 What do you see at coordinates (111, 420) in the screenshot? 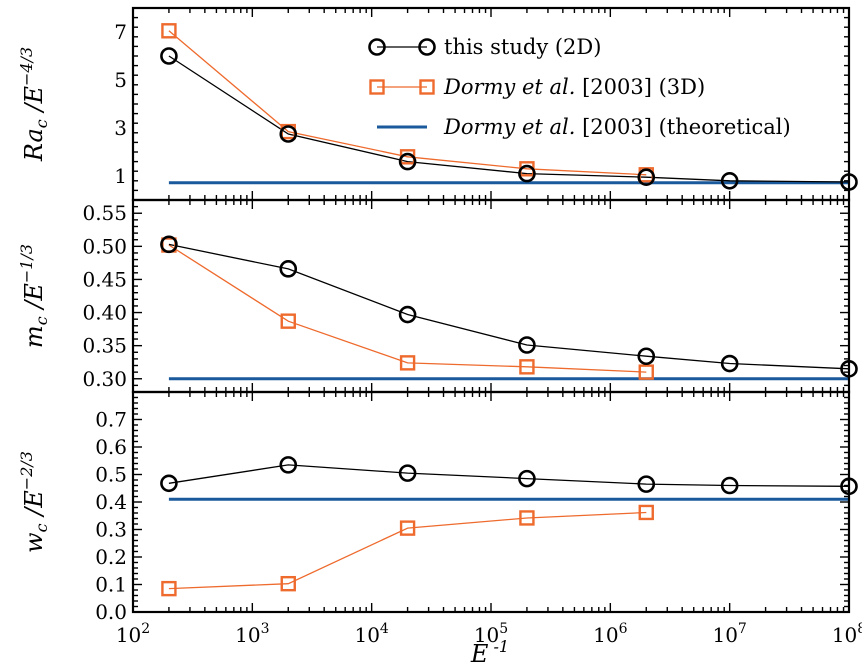
I see `y-tick-label: 0.7` at bounding box center [111, 420].